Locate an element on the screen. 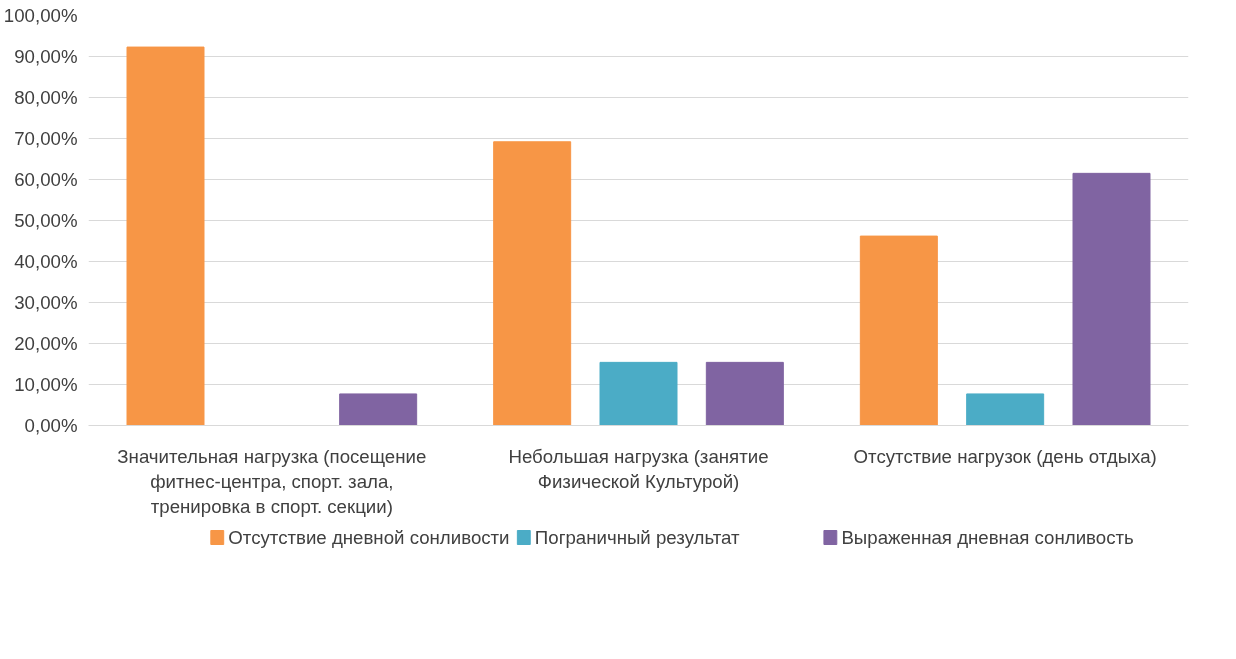 The height and width of the screenshot is (659, 1236). y-tick-label: 0,00% is located at coordinates (51, 425).